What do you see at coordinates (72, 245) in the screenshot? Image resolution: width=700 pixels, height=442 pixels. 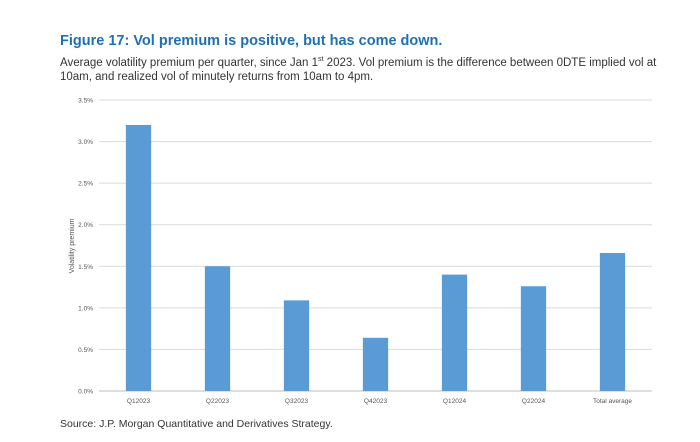 I see `y-axis-label: Volatility premium` at bounding box center [72, 245].